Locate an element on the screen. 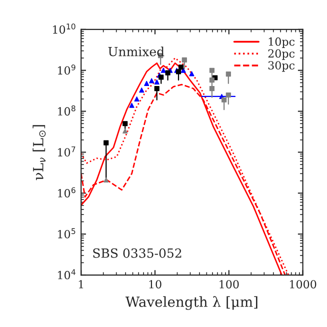  y-axis-title: νL$_{ν}$ [L$_{⊙}$] is located at coordinates (39, 152).